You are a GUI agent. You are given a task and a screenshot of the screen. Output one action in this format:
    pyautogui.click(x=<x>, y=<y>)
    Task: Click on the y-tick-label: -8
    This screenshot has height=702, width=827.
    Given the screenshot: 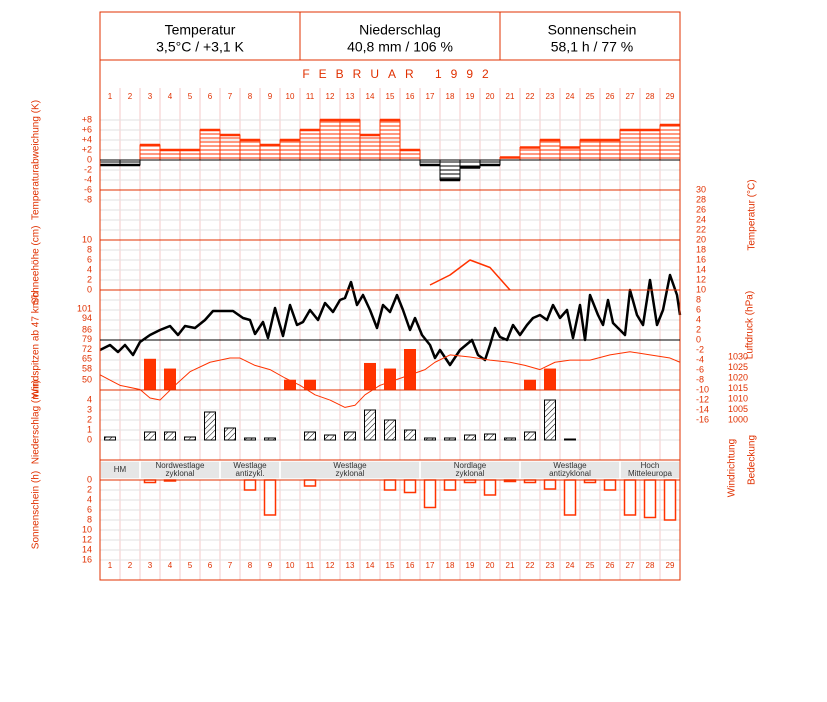 What is the action you would take?
    pyautogui.click(x=88, y=199)
    